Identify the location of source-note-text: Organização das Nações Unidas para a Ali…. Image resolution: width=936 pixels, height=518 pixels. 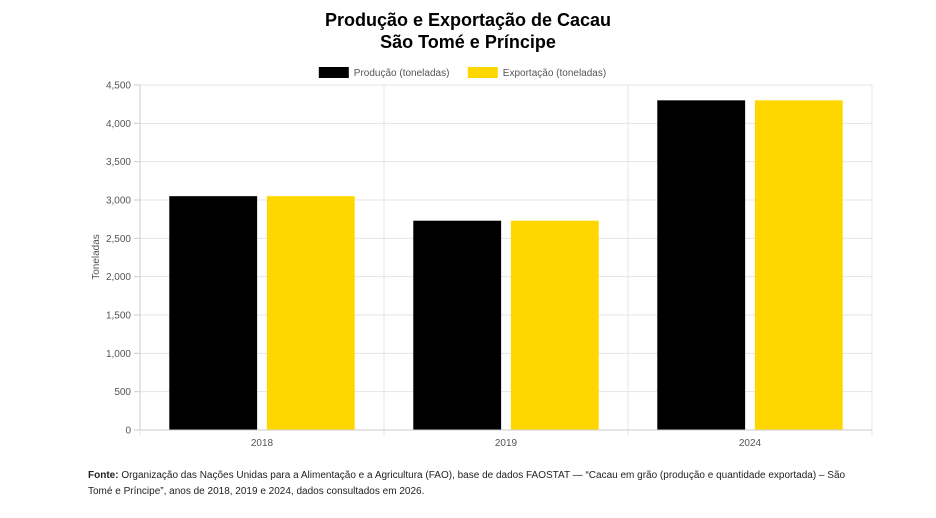
(467, 483).